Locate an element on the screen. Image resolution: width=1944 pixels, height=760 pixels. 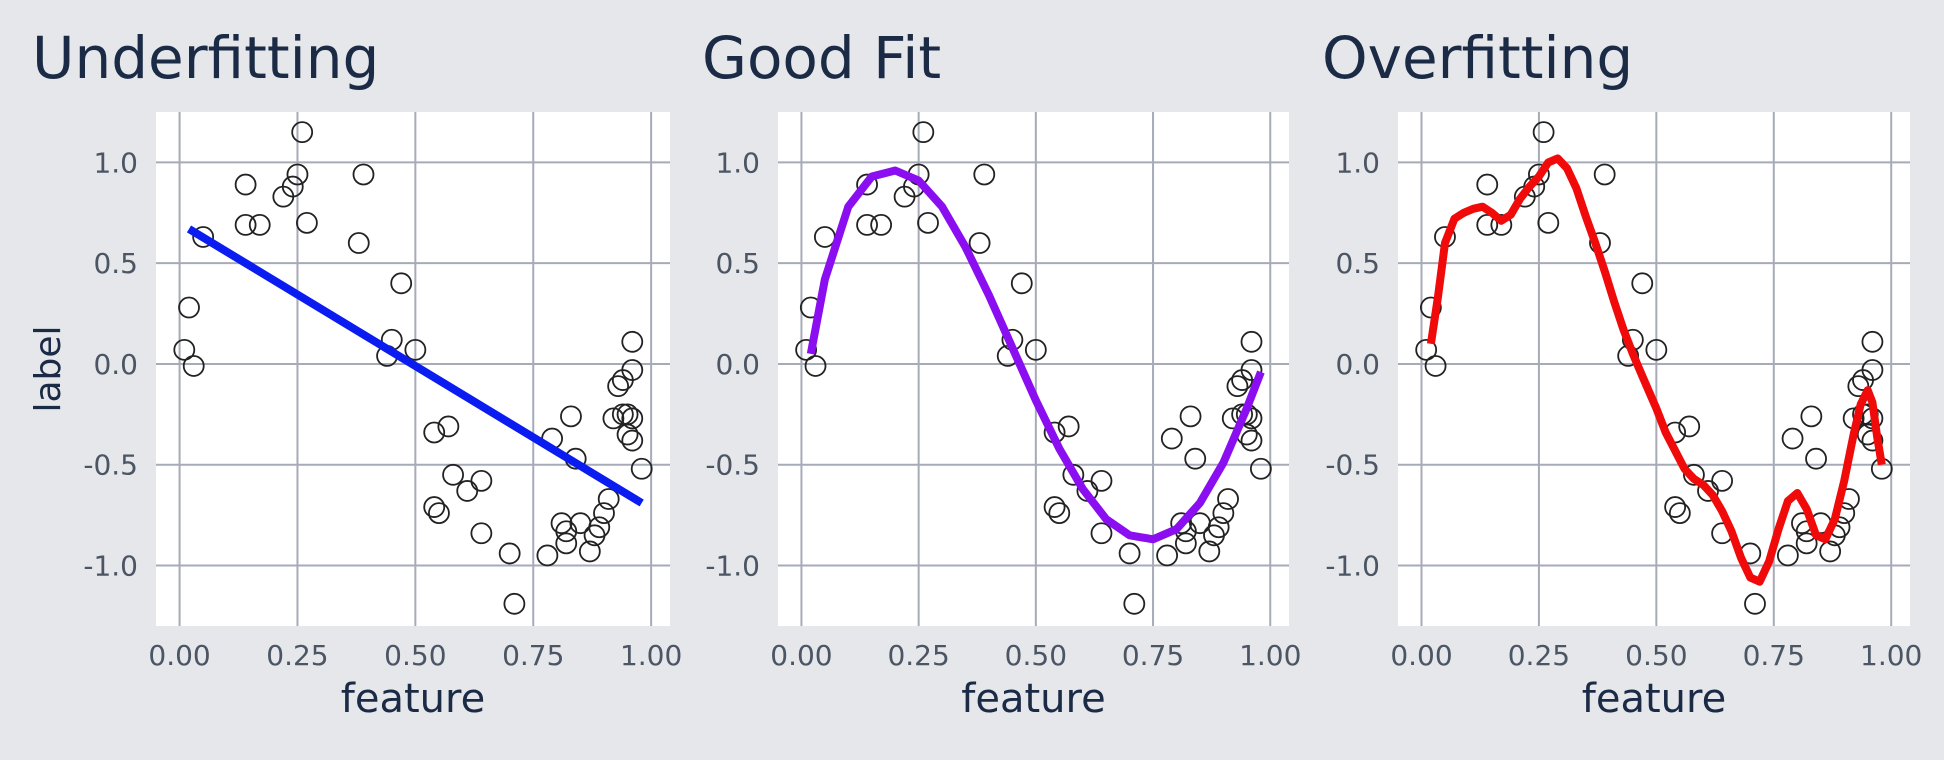
panel-title: Underfitting is located at coordinates (205, 58).